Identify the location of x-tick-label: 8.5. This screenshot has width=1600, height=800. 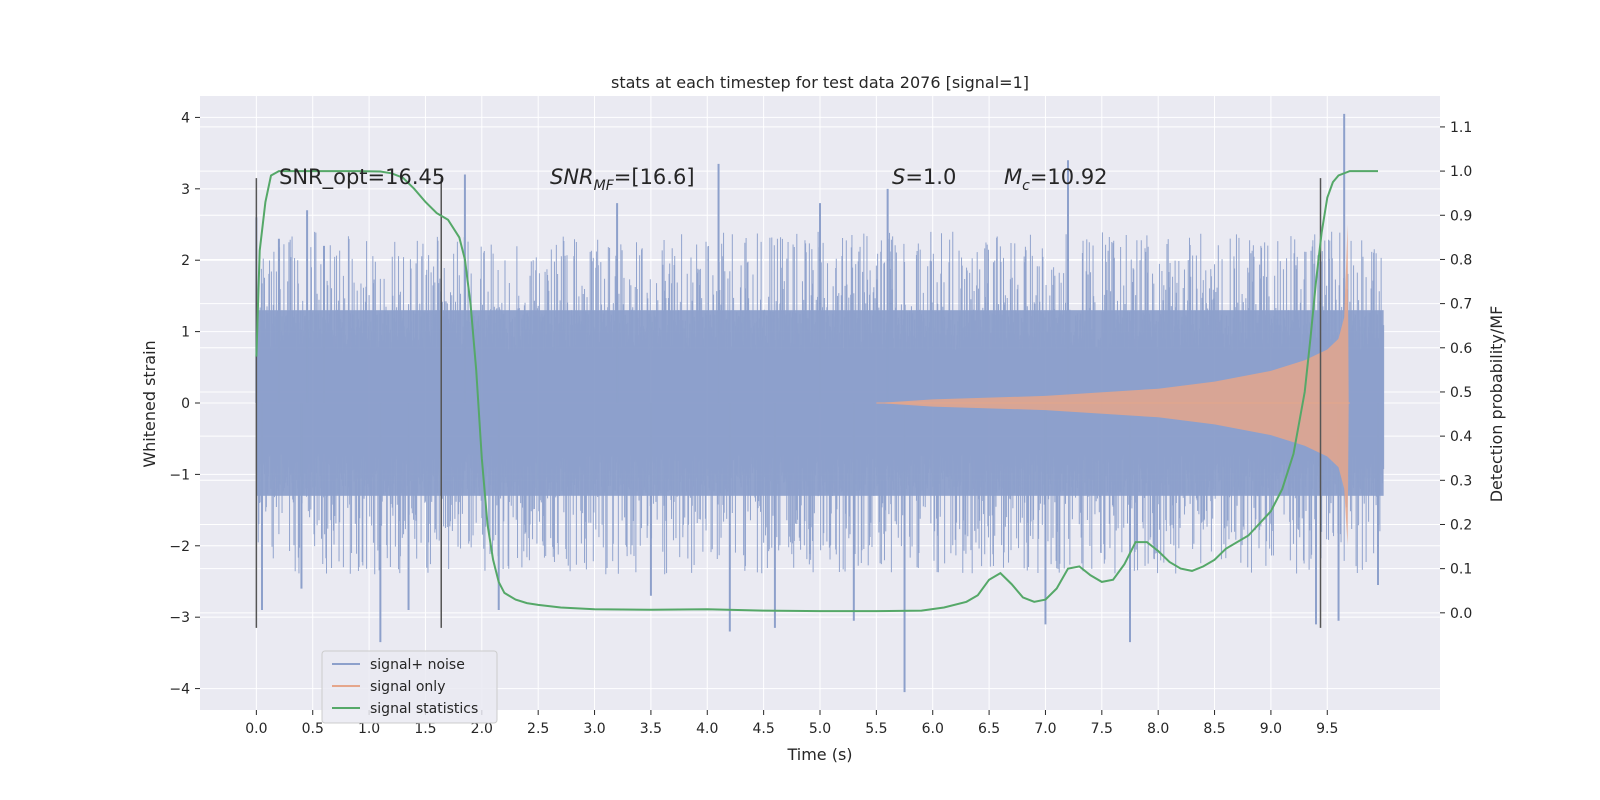
(1214, 729).